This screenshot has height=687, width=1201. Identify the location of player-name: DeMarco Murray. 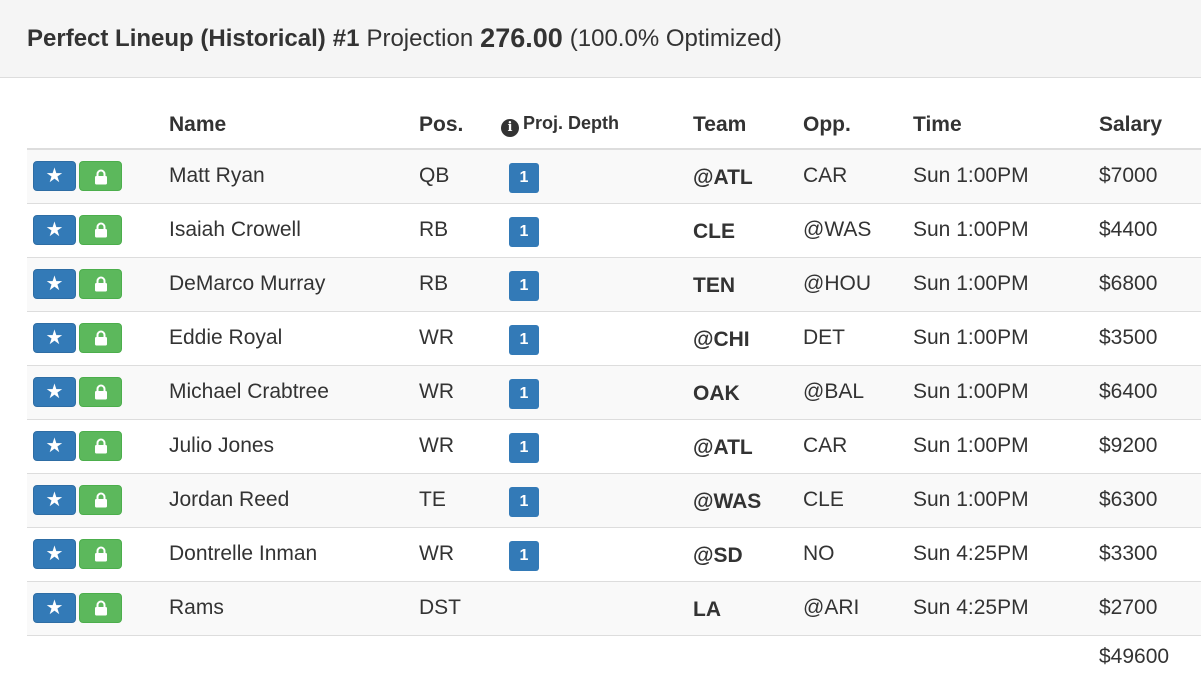
(294, 283).